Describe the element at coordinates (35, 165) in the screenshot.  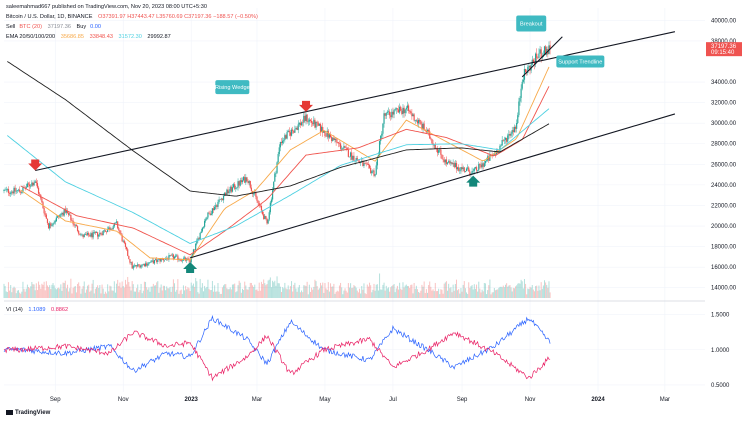
I see `down-arrow-icon` at that location.